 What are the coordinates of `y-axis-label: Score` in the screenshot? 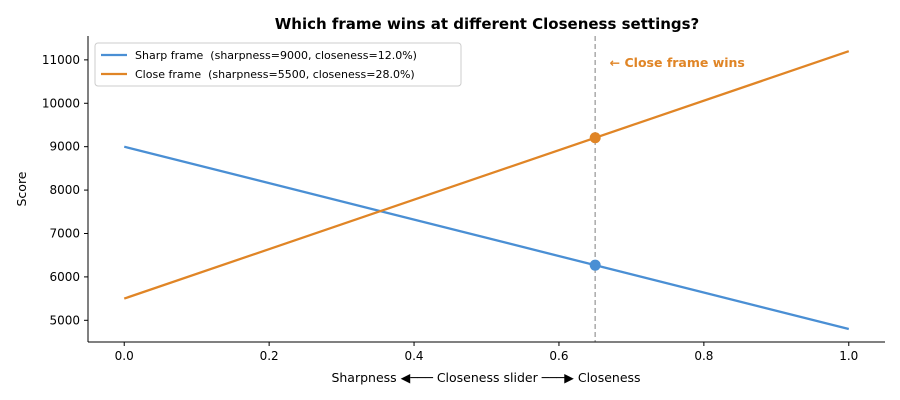 It's located at (21, 188).